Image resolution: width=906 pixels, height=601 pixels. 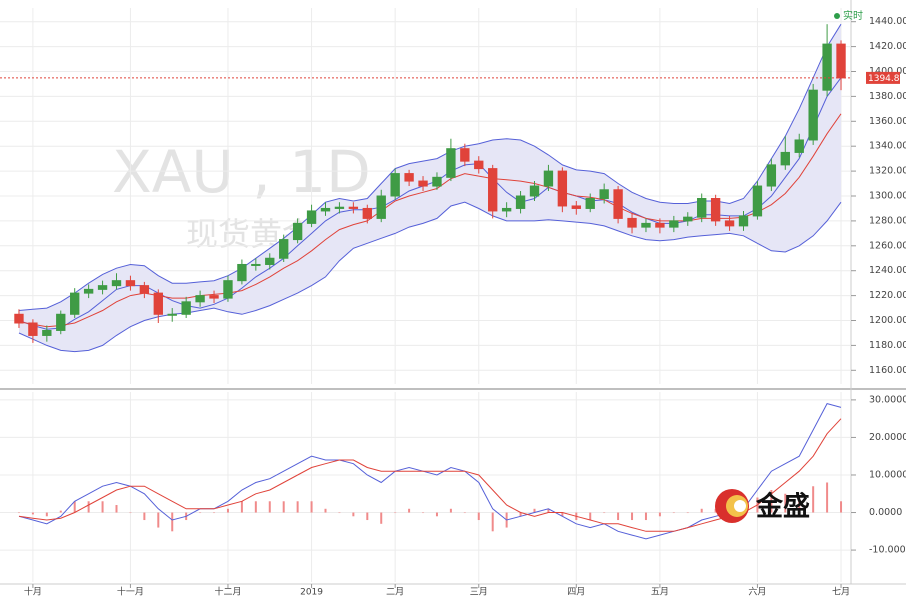 What do you see at coordinates (887, 370) in the screenshot?
I see `y-tick-label: 1160.00` at bounding box center [887, 370].